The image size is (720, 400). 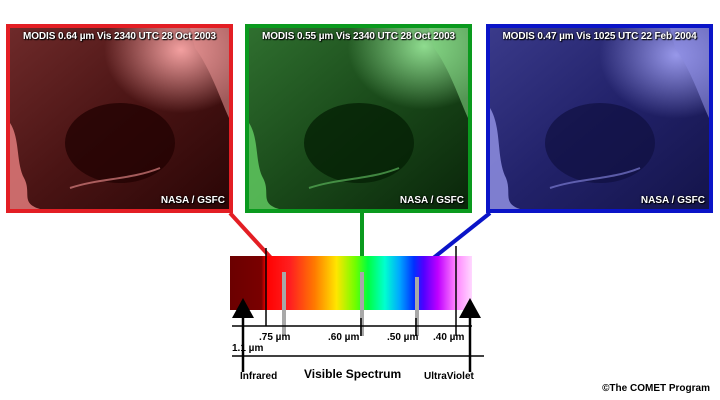 What do you see at coordinates (274, 337) in the screenshot?
I see `tick-label-075: .75 µm` at bounding box center [274, 337].